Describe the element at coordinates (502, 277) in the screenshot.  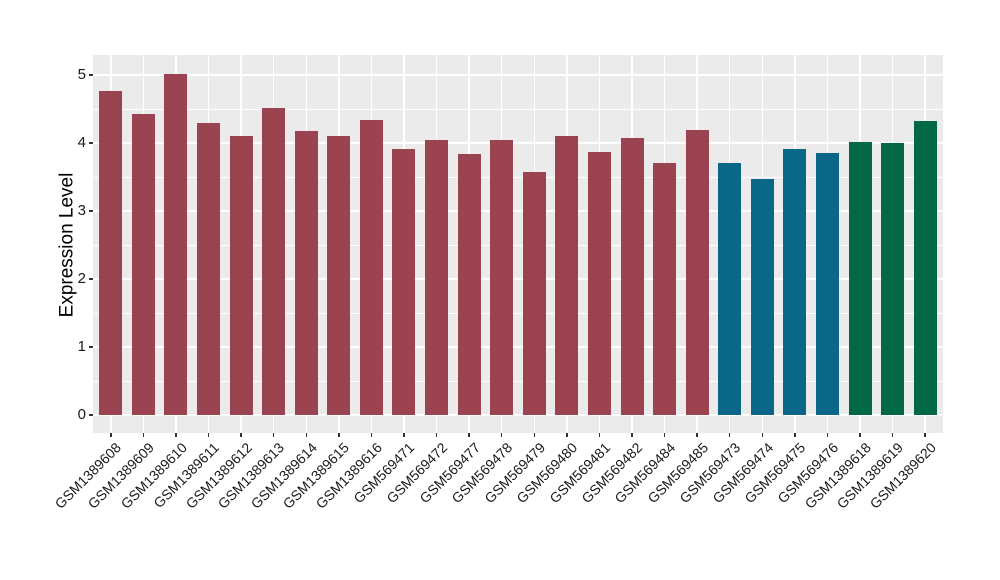
I see `bar-GSM569478` at that location.